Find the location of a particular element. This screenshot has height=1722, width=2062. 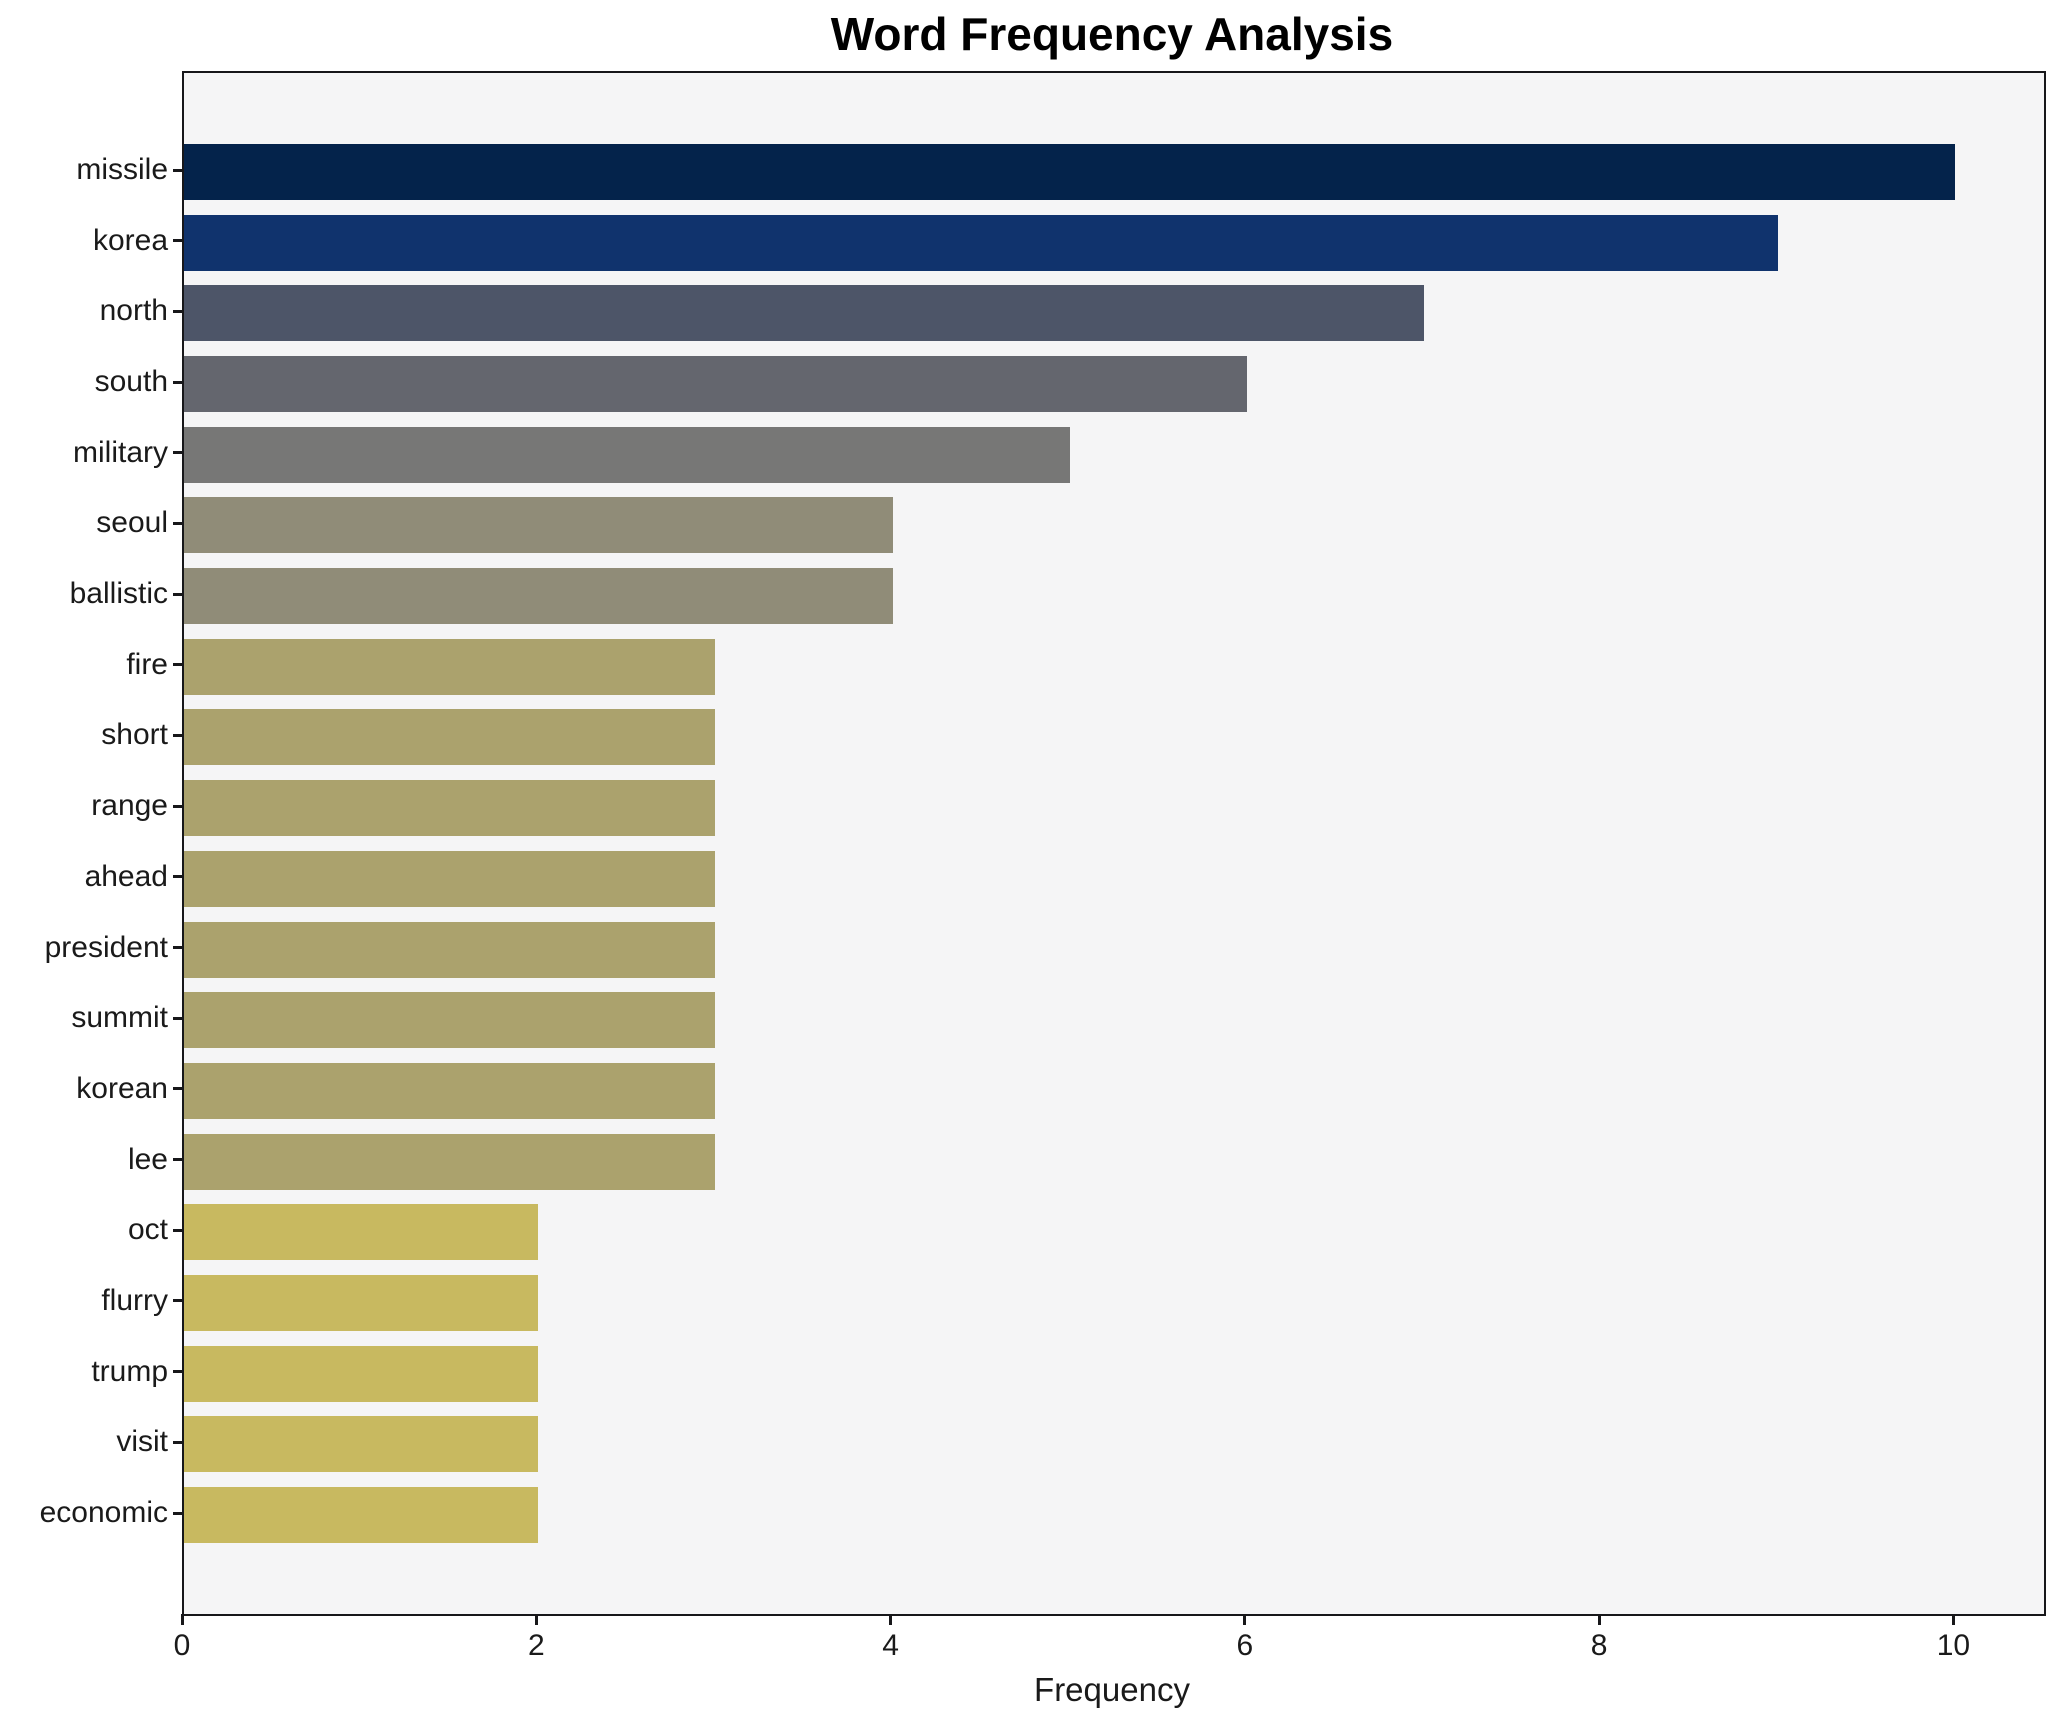

y-tick-label-north: north is located at coordinates (133, 311).